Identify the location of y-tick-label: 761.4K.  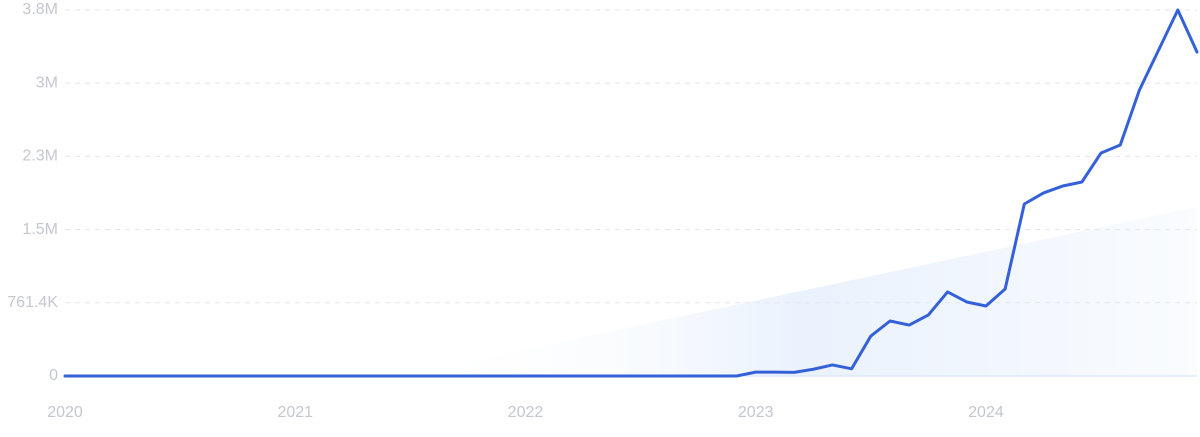
(32, 302).